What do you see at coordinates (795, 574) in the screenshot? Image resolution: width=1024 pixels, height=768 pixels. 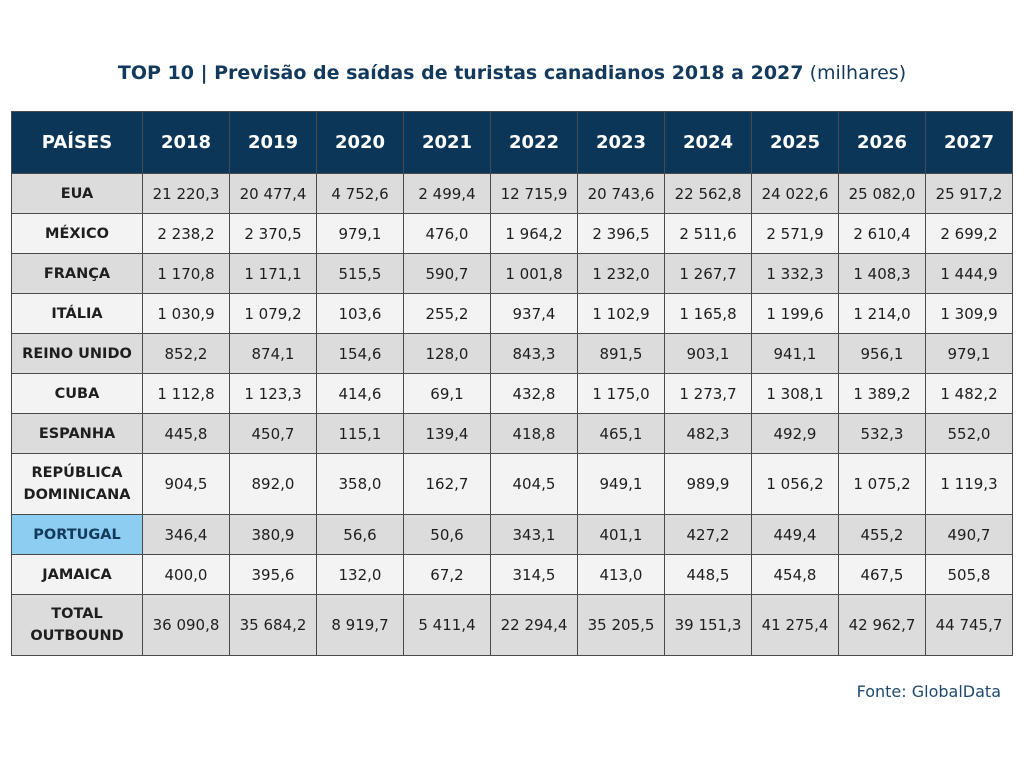 I see `value-cell: 454,8` at bounding box center [795, 574].